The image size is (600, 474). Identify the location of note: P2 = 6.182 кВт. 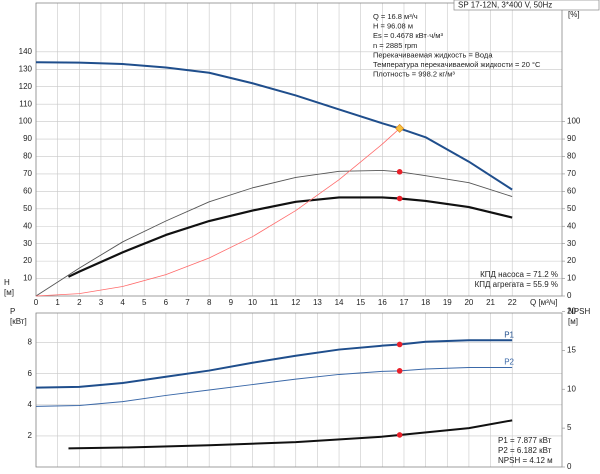
(525, 450).